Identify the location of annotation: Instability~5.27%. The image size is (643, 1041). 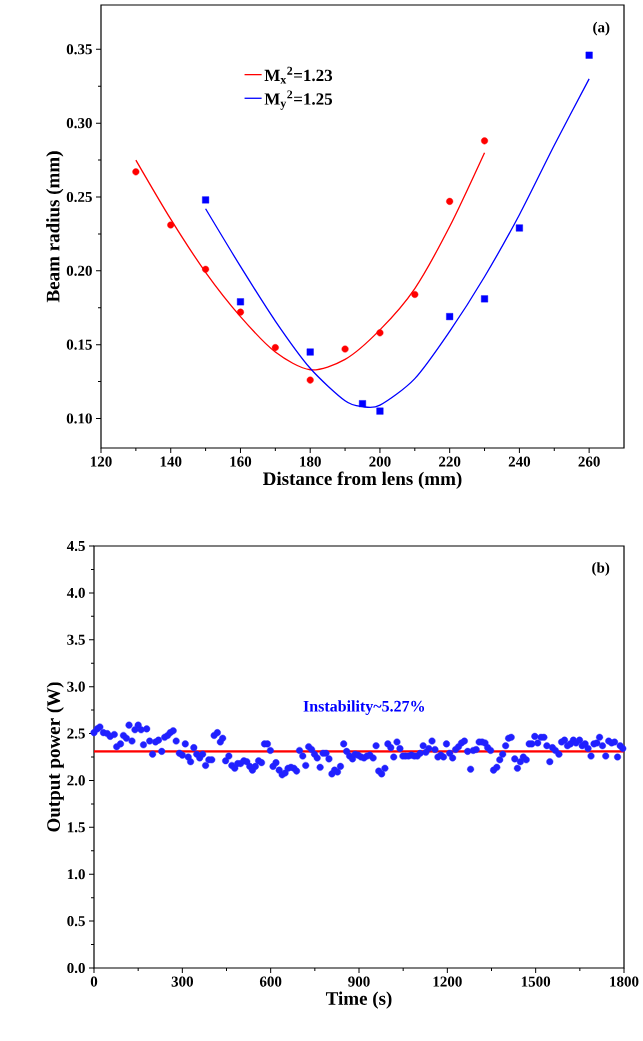
(364, 707).